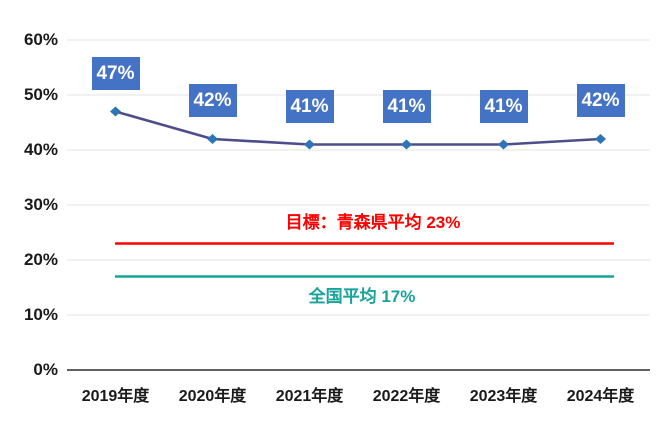  Describe the element at coordinates (309, 396) in the screenshot. I see `x-tick-label: 2021年度` at that location.